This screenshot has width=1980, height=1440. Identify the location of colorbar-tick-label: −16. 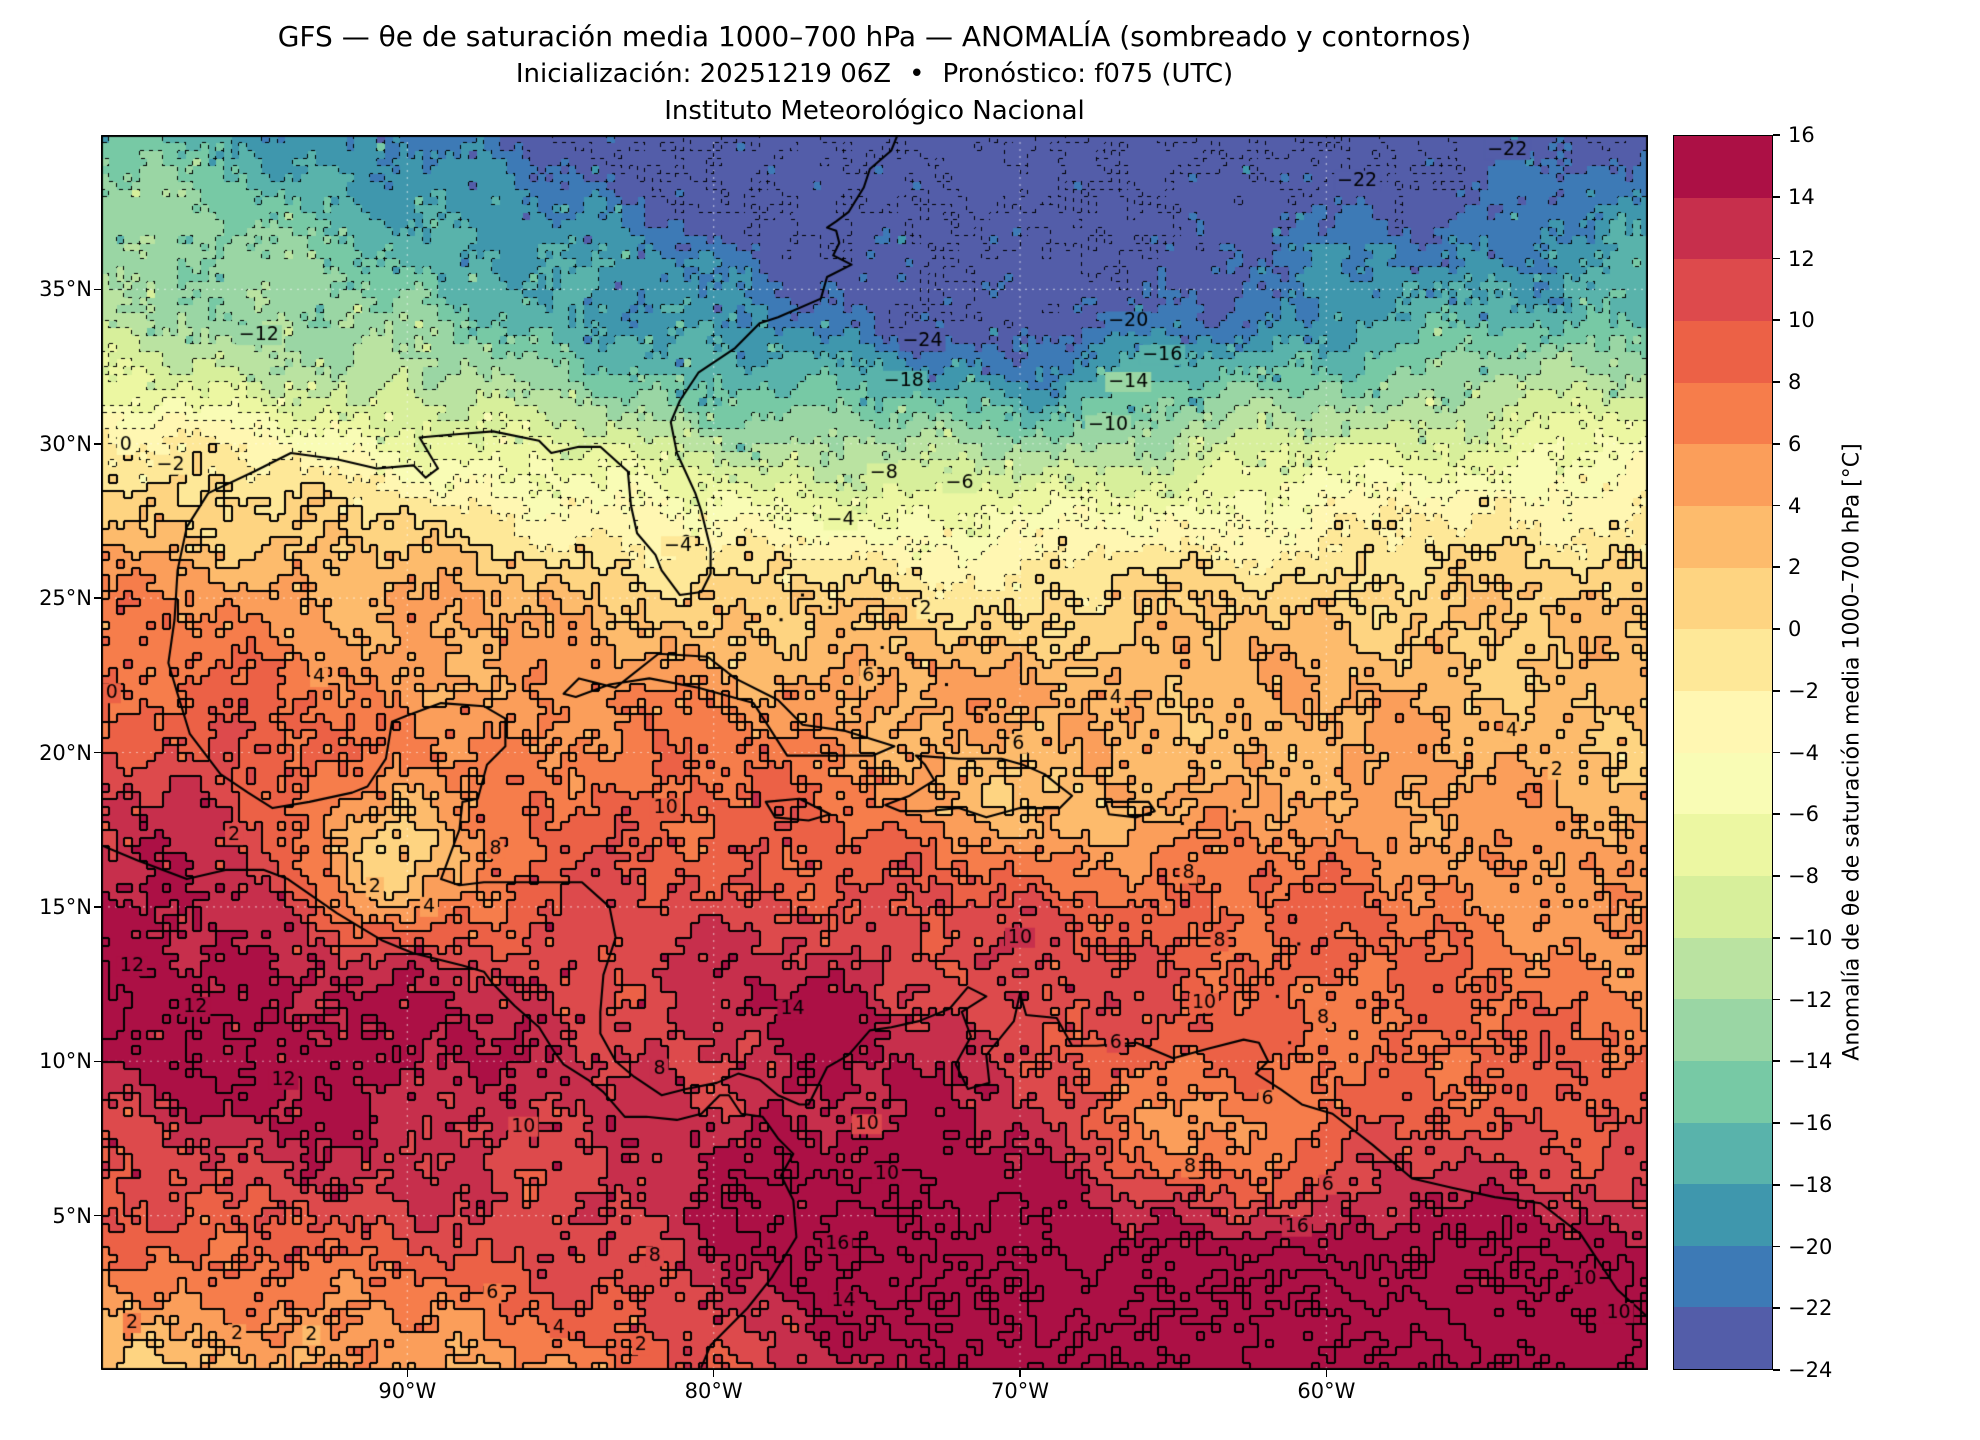
(1810, 1123).